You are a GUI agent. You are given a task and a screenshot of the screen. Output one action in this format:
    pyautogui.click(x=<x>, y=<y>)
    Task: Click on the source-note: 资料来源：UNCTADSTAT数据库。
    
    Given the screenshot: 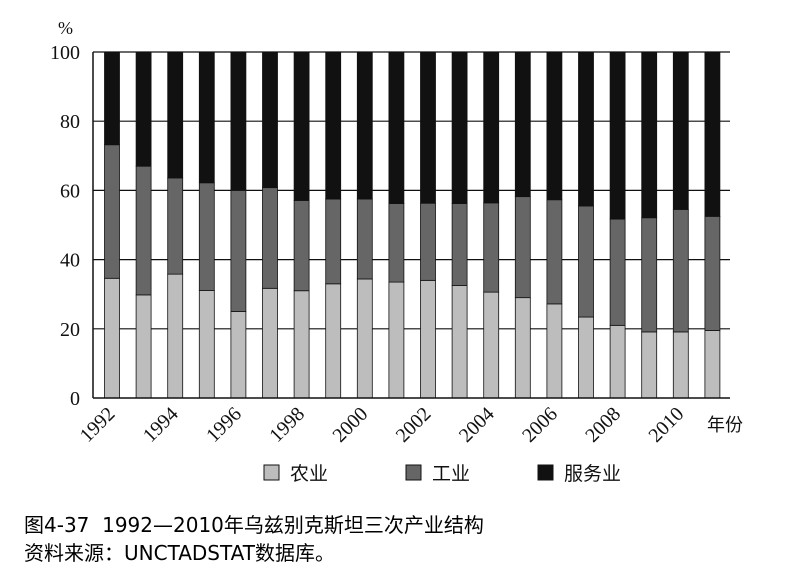 What is the action you would take?
    pyautogui.click(x=180, y=553)
    